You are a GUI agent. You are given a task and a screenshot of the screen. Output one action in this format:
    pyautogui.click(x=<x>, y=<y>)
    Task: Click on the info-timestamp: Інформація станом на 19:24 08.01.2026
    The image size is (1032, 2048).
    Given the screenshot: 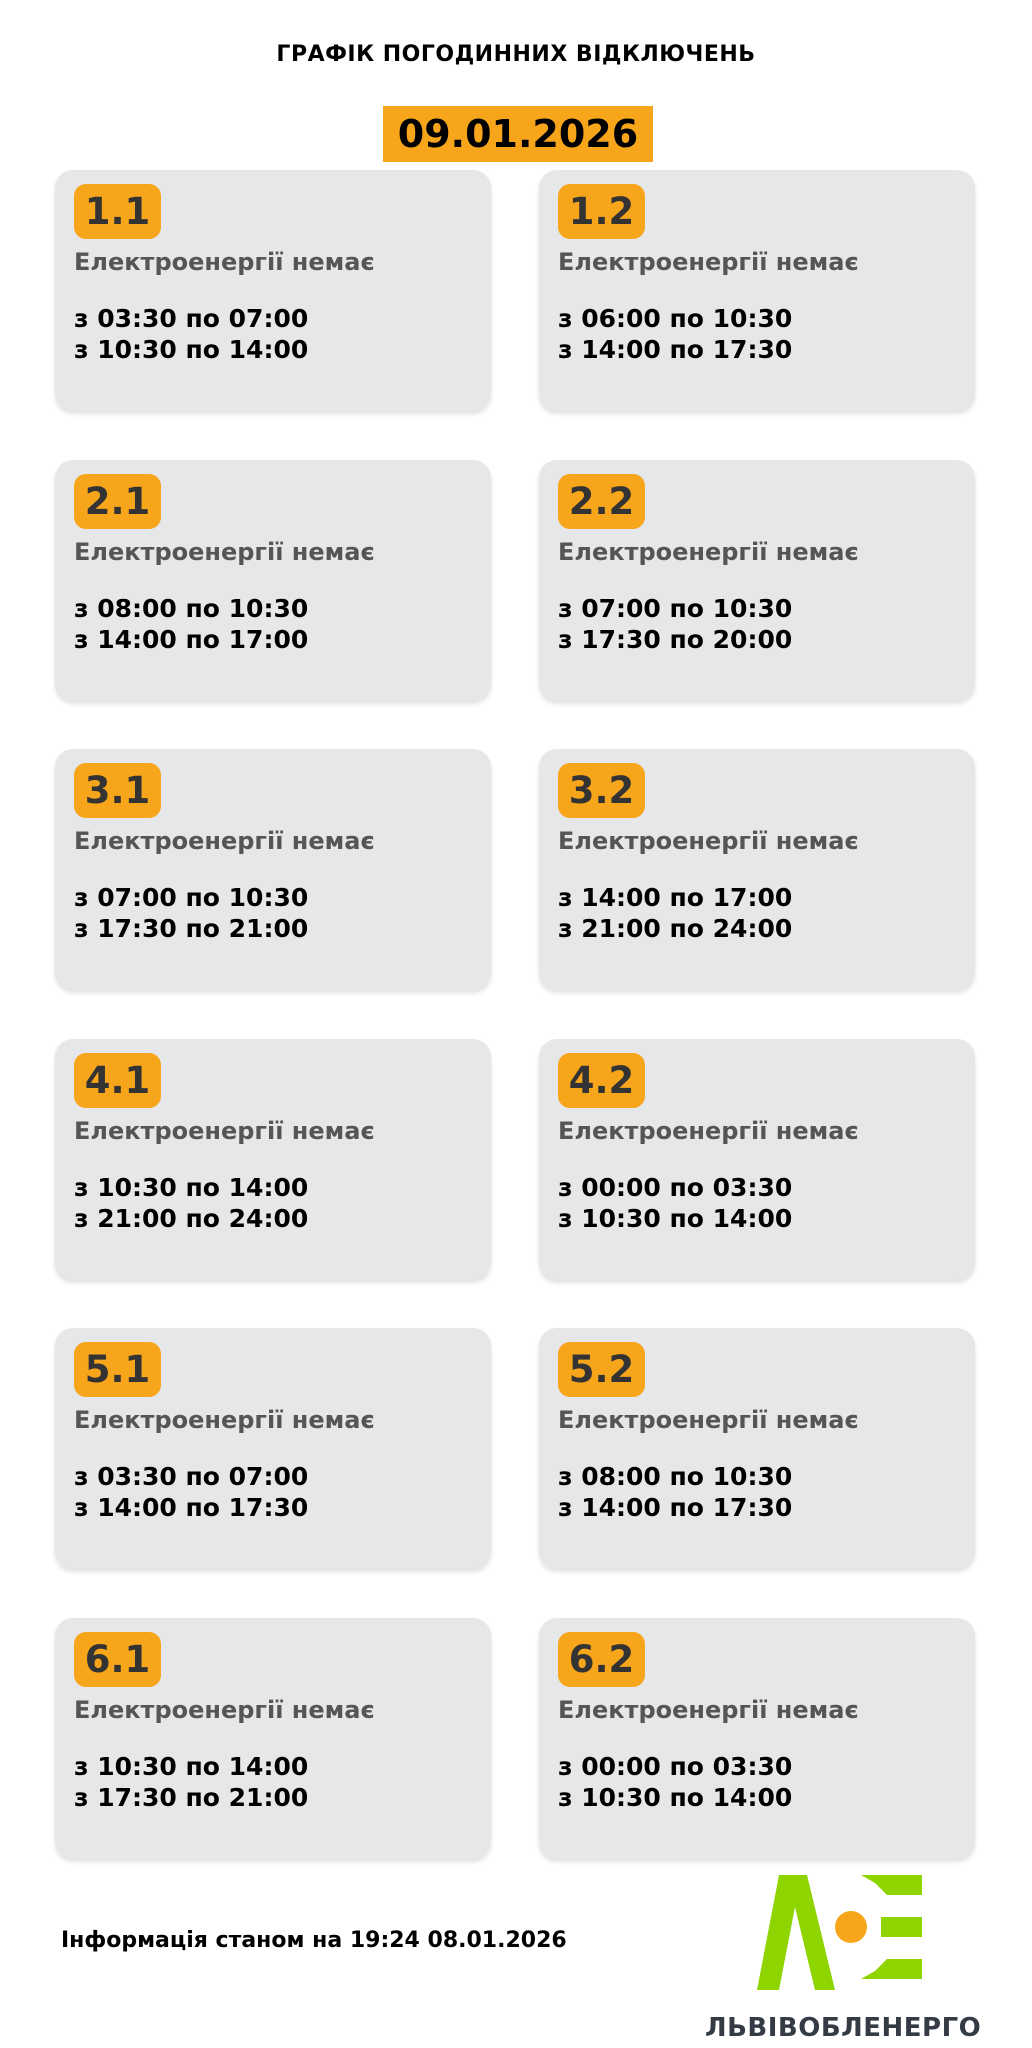 What is the action you would take?
    pyautogui.click(x=314, y=1940)
    